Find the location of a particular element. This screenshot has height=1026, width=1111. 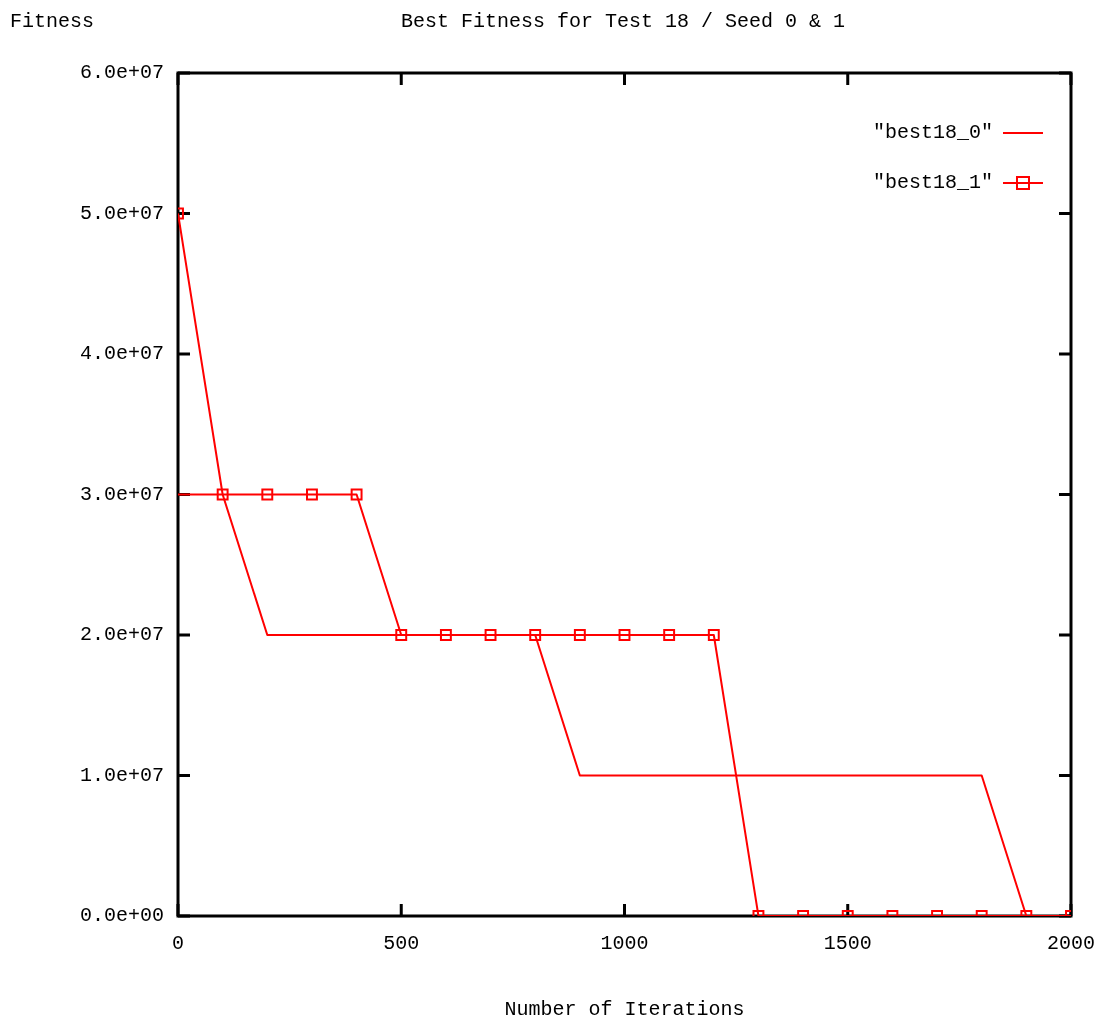

x-tick-label: 1500 is located at coordinates (847, 944).